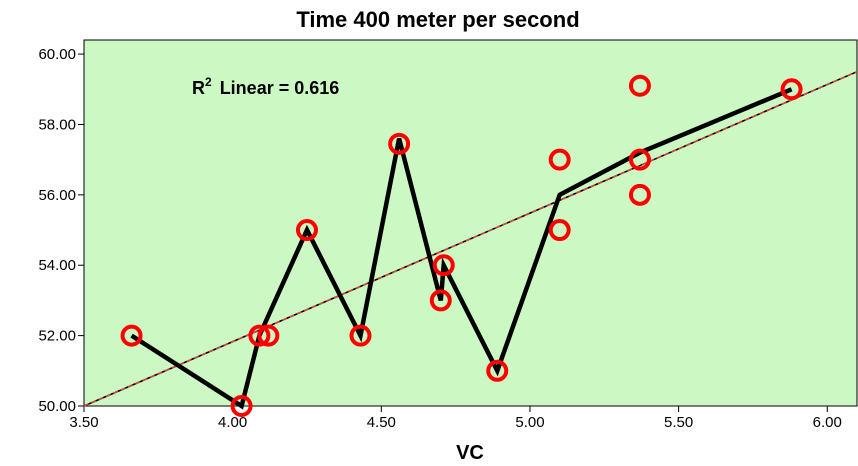 This screenshot has height=466, width=858. Describe the element at coordinates (57, 406) in the screenshot. I see `y-tick-label: 50.00` at that location.